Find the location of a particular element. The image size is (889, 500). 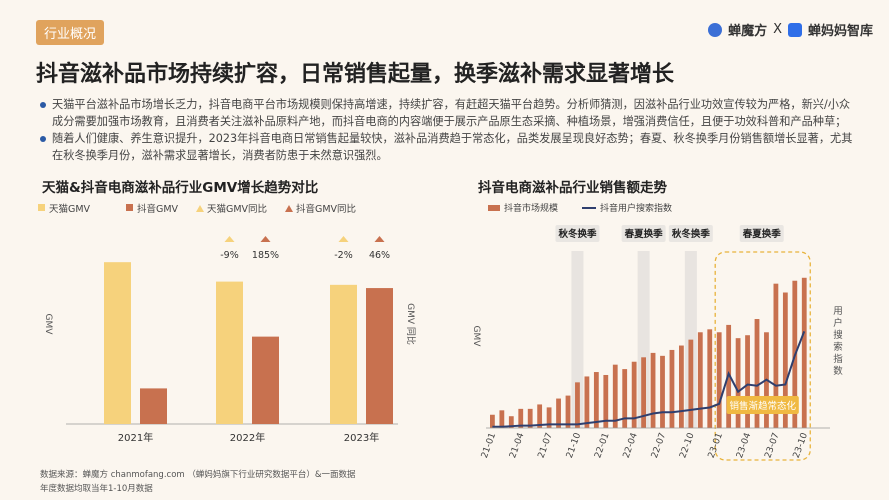

y2-axis-label-char: 指 is located at coordinates (838, 359).